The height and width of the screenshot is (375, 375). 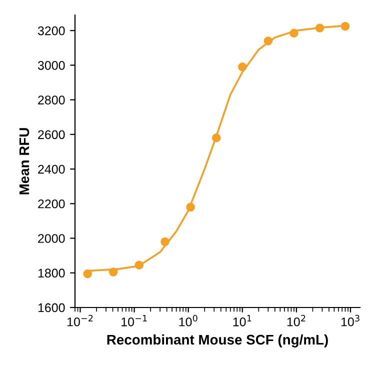 I want to click on y-axis-title: Mean RFU, so click(x=24, y=161).